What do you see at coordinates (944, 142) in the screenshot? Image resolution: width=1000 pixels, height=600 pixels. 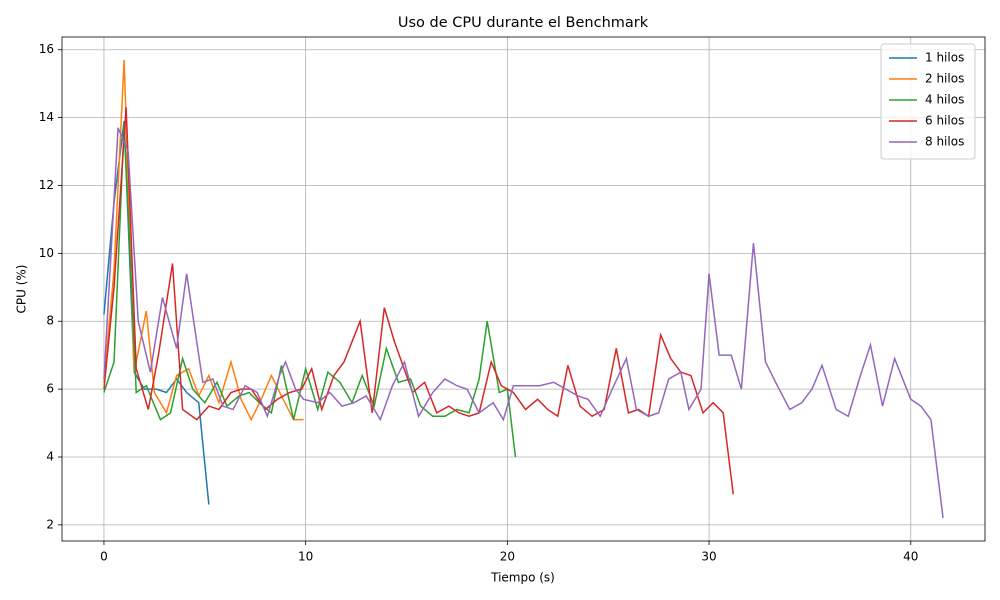 I see `legend-label: 8 hilos` at bounding box center [944, 142].